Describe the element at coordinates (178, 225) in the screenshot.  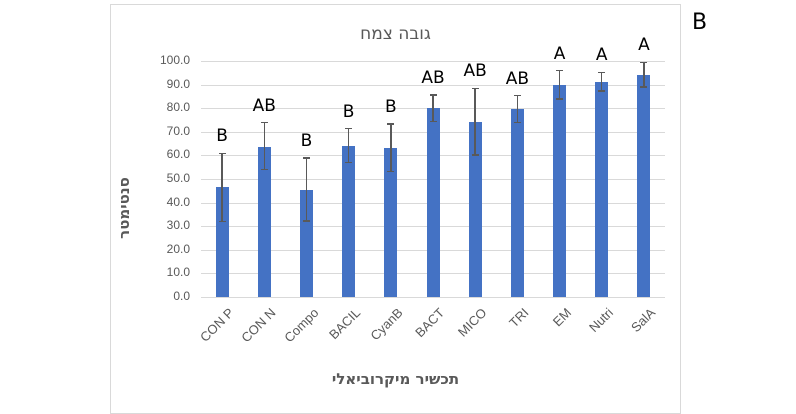
I see `y-tick-label: 30.0` at that location.